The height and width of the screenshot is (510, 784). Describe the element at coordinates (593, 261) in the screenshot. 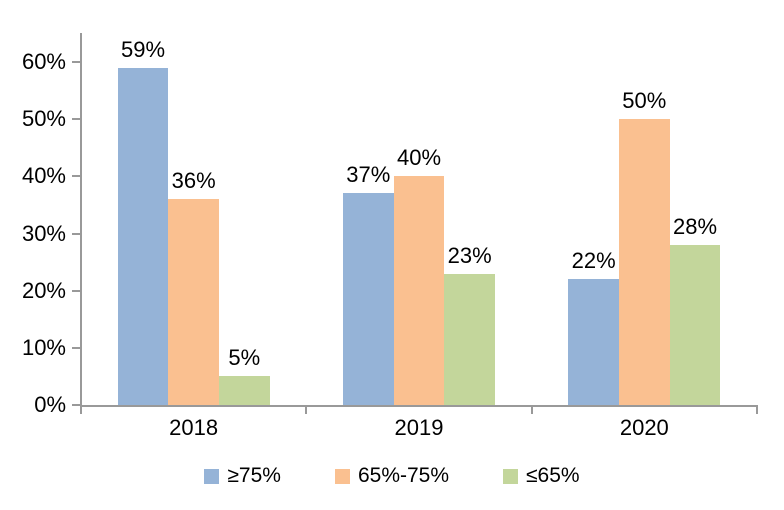

I see `bar-value-label: 22%` at that location.